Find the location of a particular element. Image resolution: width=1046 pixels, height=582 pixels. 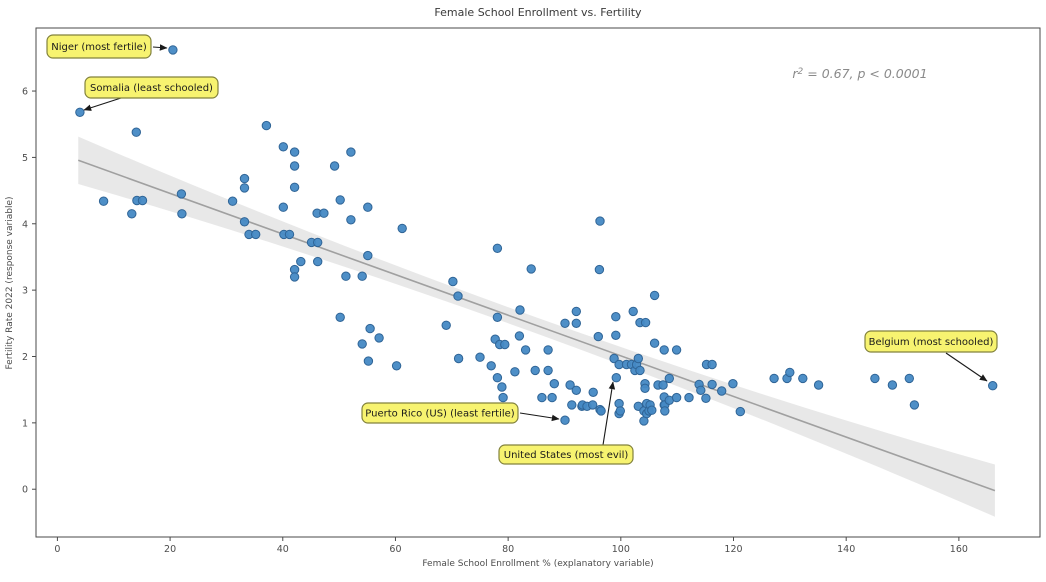

callout-united-states: United States (most evil) is located at coordinates (566, 423).